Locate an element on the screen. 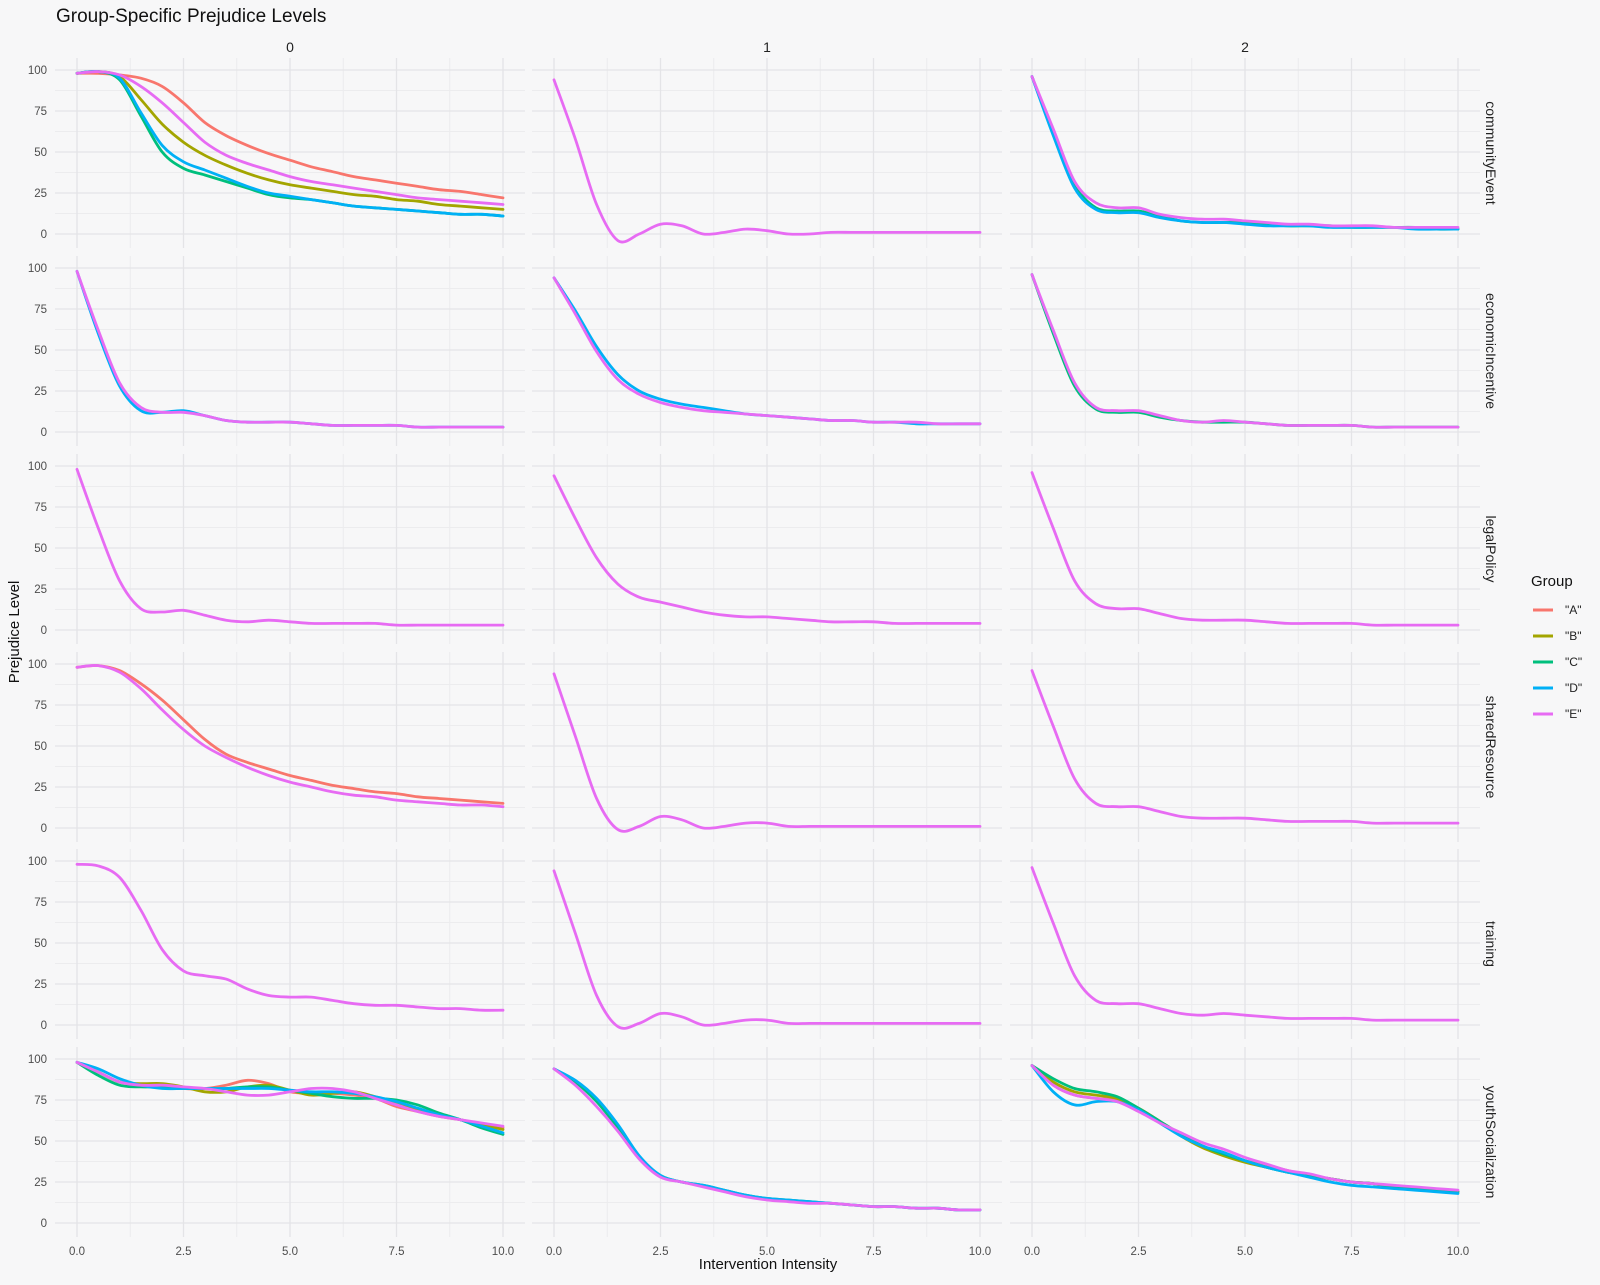  legend-title: Group is located at coordinates (1552, 581).